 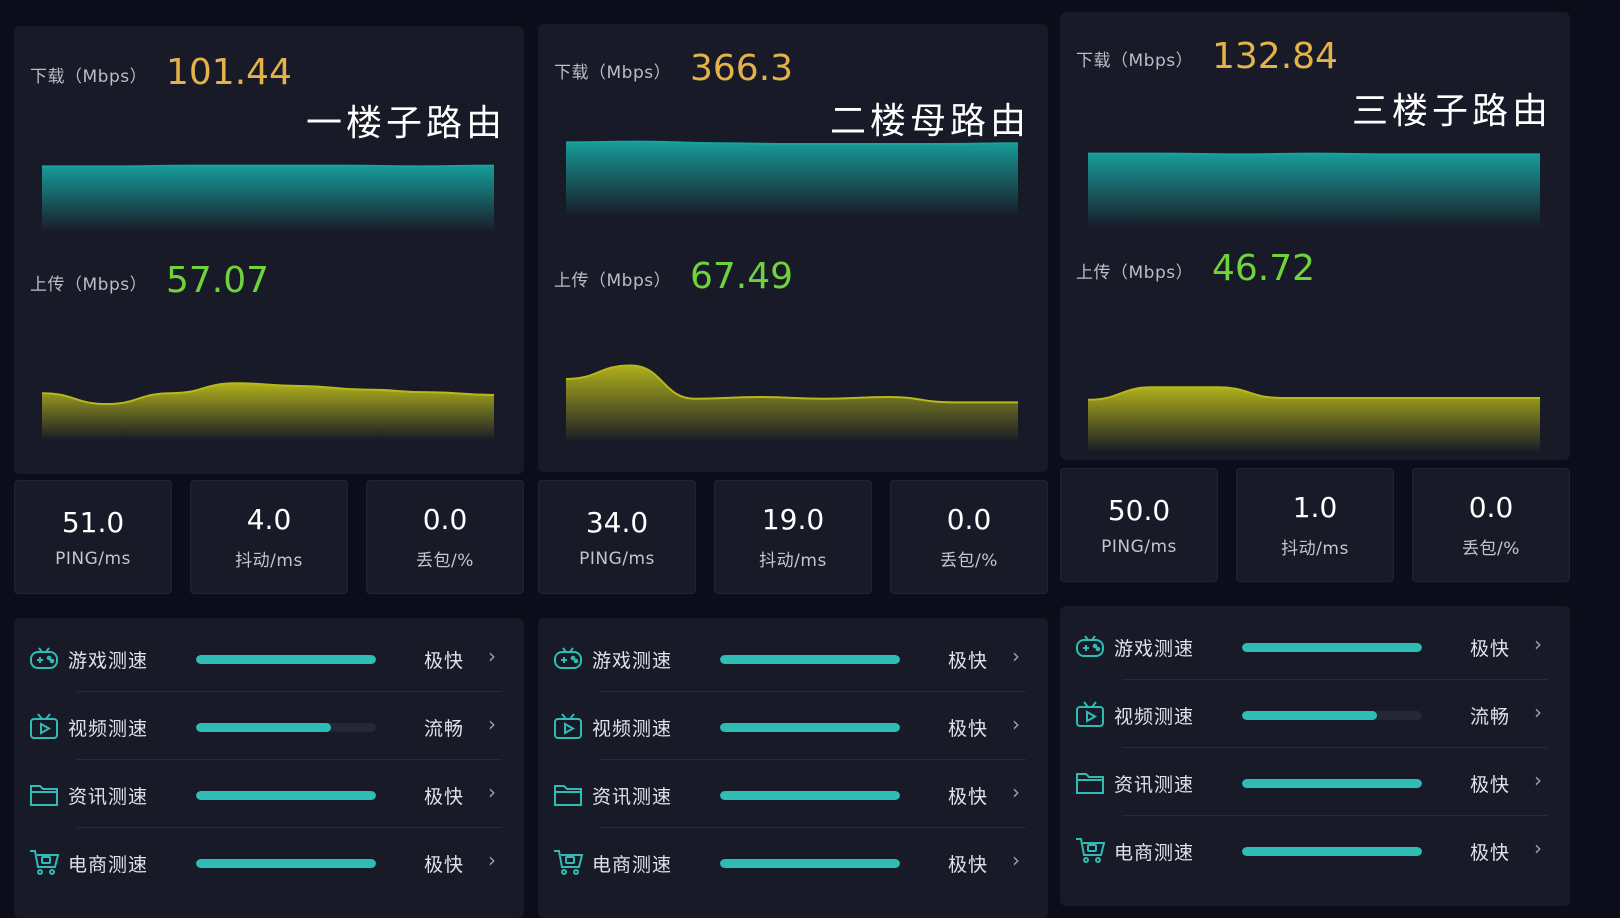 What do you see at coordinates (1139, 525) in the screenshot?
I see `stat-box: 50.0 PING/ms` at bounding box center [1139, 525].